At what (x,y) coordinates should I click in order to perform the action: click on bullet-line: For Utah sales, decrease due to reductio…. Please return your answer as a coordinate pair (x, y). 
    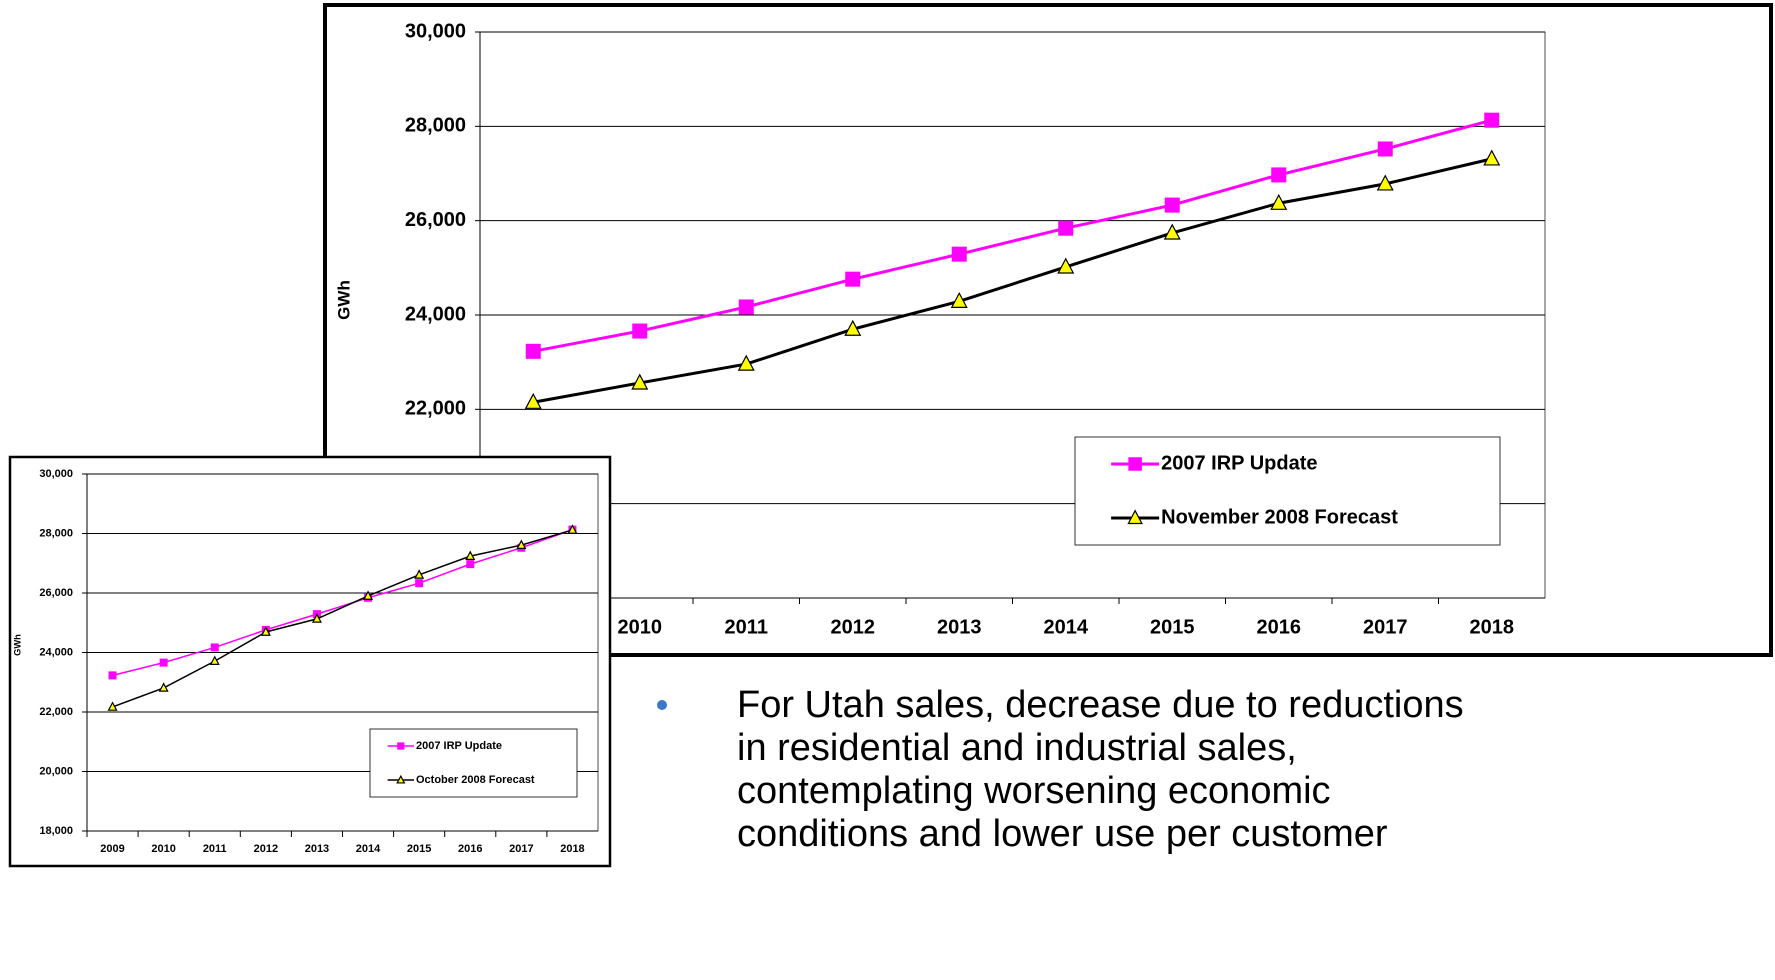
    Looking at the image, I should click on (1100, 705).